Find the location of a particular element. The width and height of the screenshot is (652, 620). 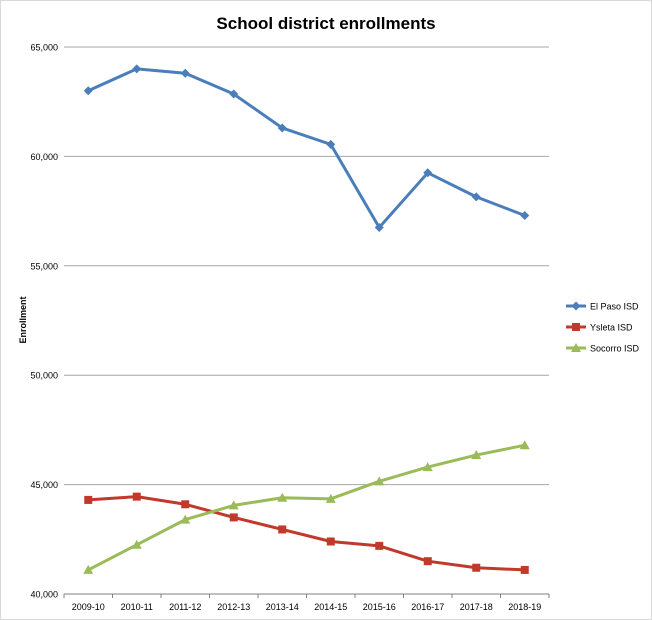

legend-item: Socorro ISD is located at coordinates (603, 348).